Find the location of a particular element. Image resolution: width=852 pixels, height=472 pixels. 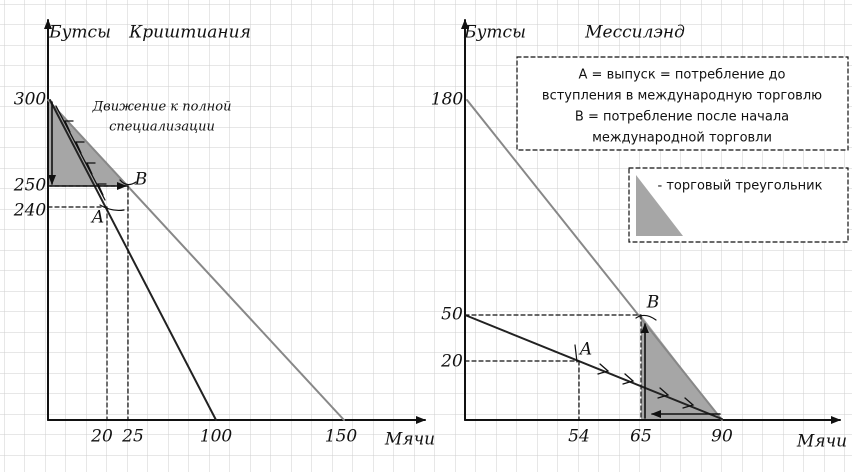

definition-text: А = выпуск = потребление до is located at coordinates (682, 75).